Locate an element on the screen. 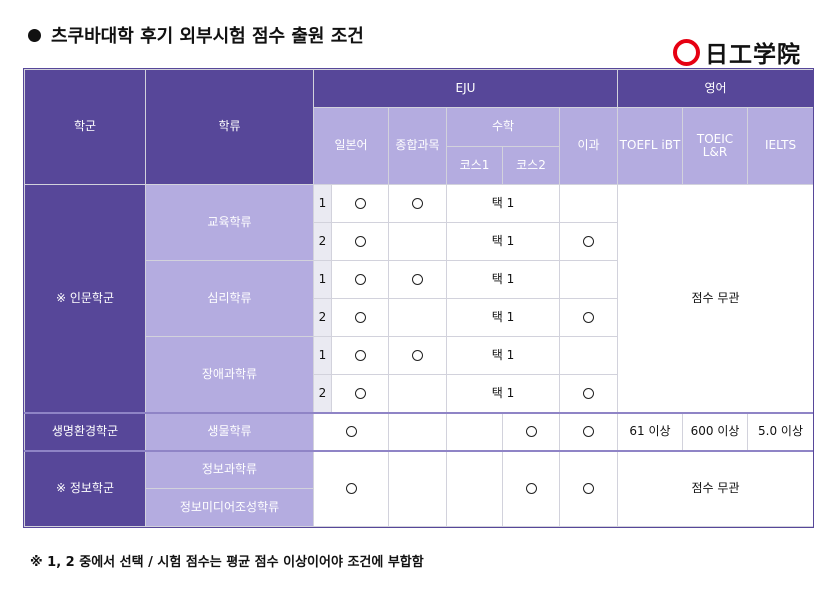 This screenshot has height=593, width=839. header-general: 종합과목 is located at coordinates (417, 146).